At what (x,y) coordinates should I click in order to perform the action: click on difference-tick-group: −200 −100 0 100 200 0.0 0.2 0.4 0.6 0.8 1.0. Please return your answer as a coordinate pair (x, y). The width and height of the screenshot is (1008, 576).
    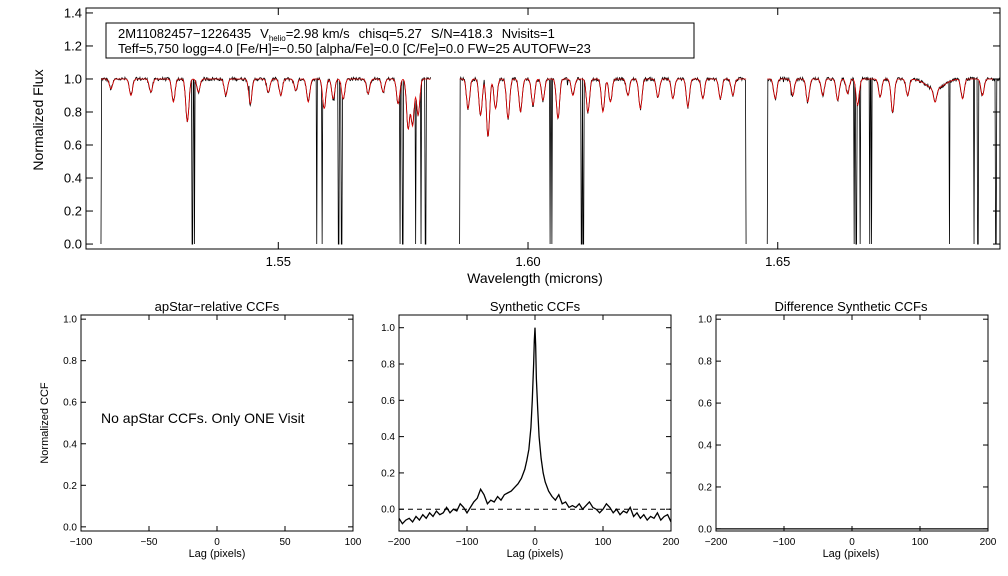
    Looking at the image, I should click on (847, 431).